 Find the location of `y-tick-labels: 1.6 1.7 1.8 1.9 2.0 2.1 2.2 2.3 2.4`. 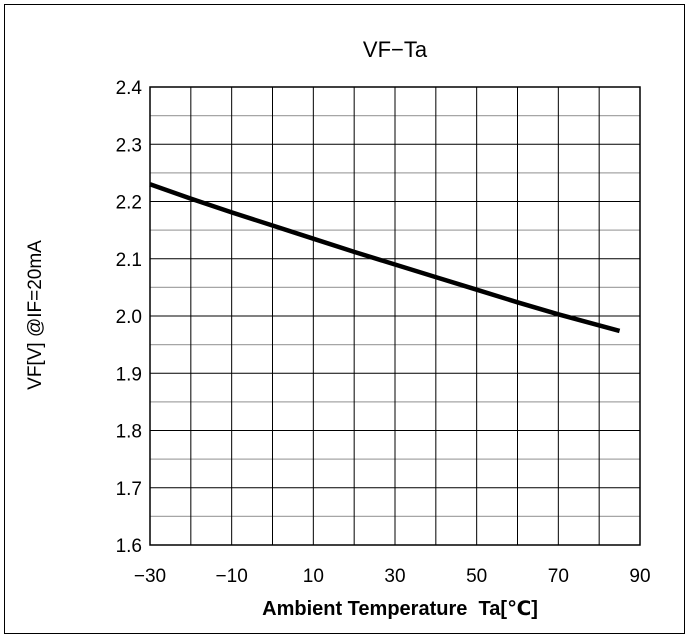

y-tick-labels: 1.6 1.7 1.8 1.9 2.0 2.1 2.2 2.3 2.4 is located at coordinates (129, 317).